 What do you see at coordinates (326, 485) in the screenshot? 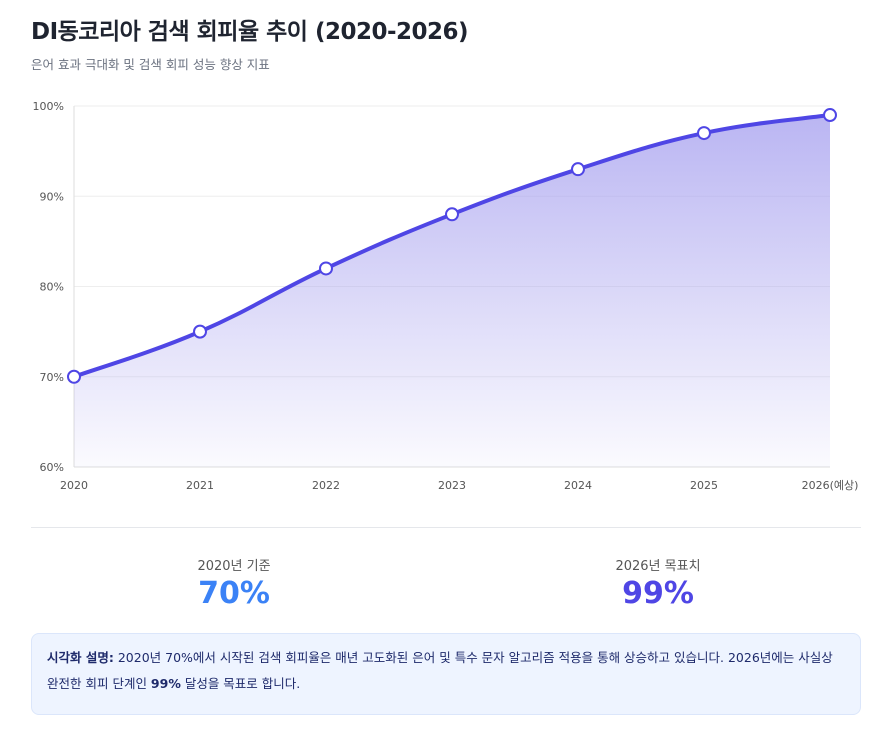
I see `x-tick-label: 2022` at bounding box center [326, 485].